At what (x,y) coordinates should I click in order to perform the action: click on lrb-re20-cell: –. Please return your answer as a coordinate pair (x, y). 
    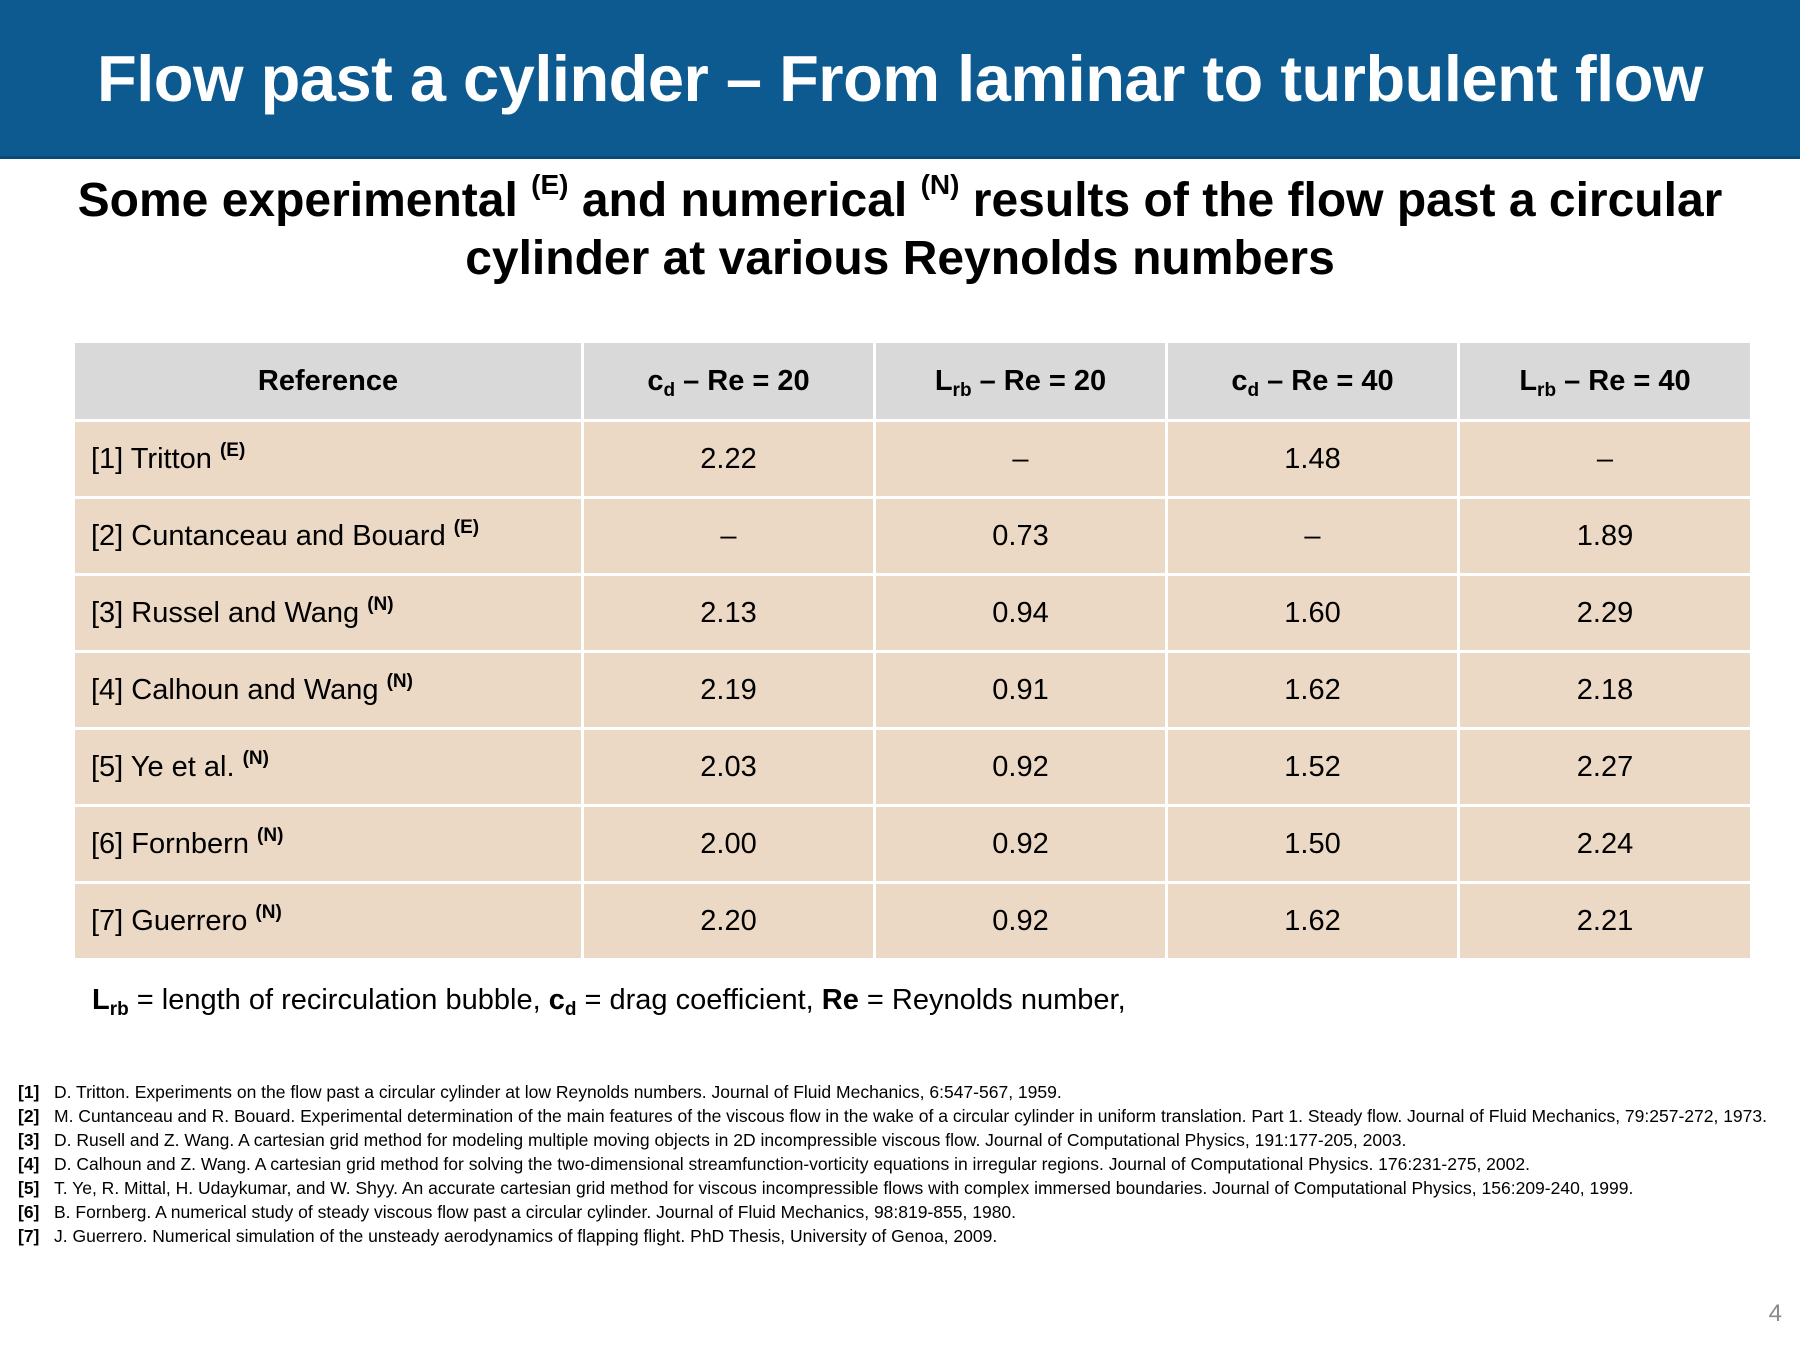
    Looking at the image, I should click on (1020, 459).